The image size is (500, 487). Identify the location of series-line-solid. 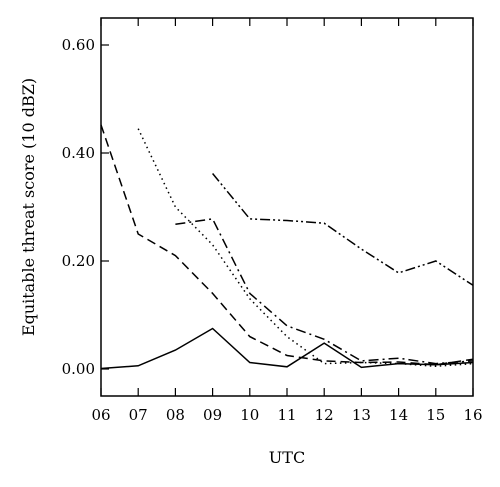
(287, 348).